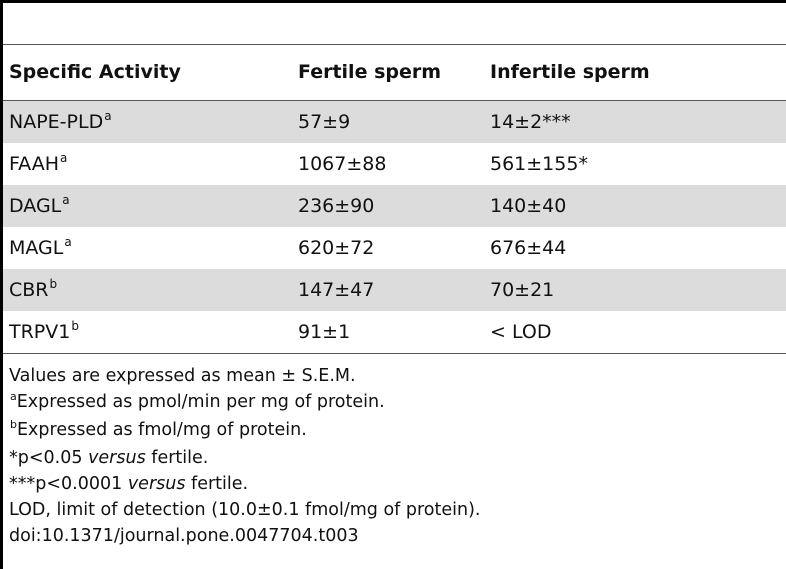  I want to click on footnote-p005: *p<0.05 versus fertile., so click(109, 458).